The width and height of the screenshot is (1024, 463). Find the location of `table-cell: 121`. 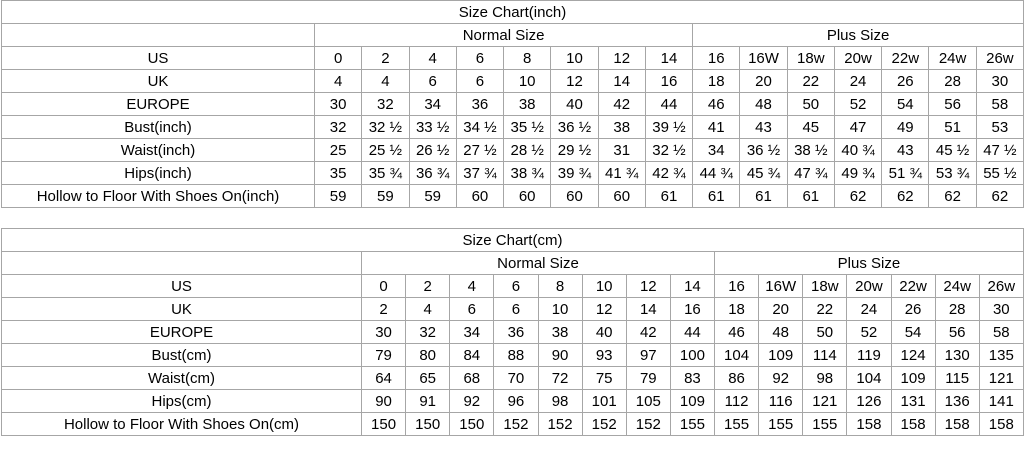

table-cell: 121 is located at coordinates (1001, 378).